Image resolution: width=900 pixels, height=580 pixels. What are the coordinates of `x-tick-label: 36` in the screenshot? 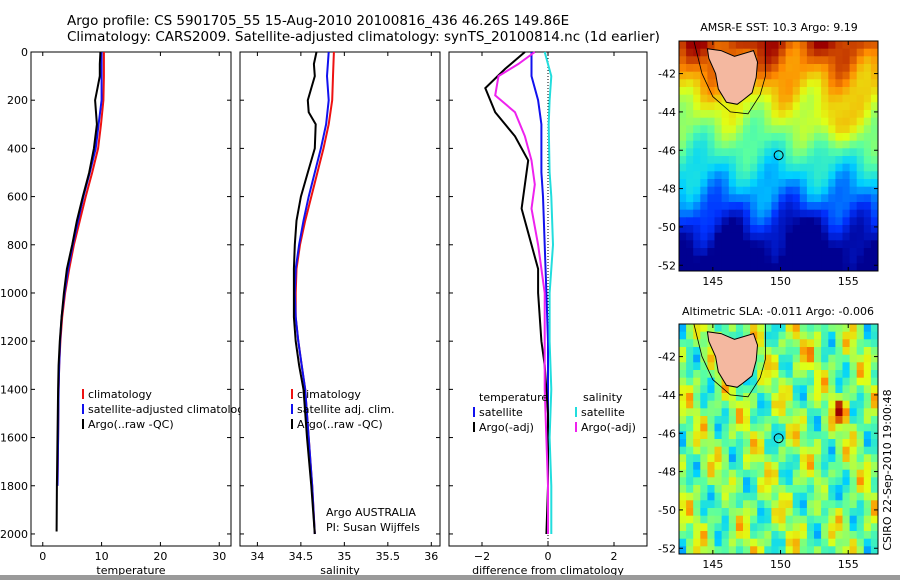 It's located at (431, 556).